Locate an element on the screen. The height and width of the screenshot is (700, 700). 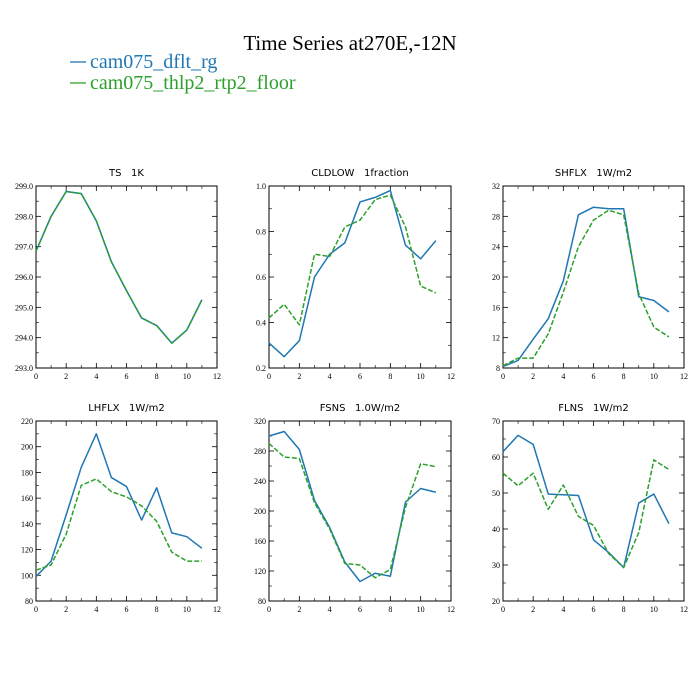
panel-2: CLDLOW 1fraction 0 2 4 6 8 10 12 0.2 0.4 0.6 0.8 1.0 is located at coordinates (355, 274).